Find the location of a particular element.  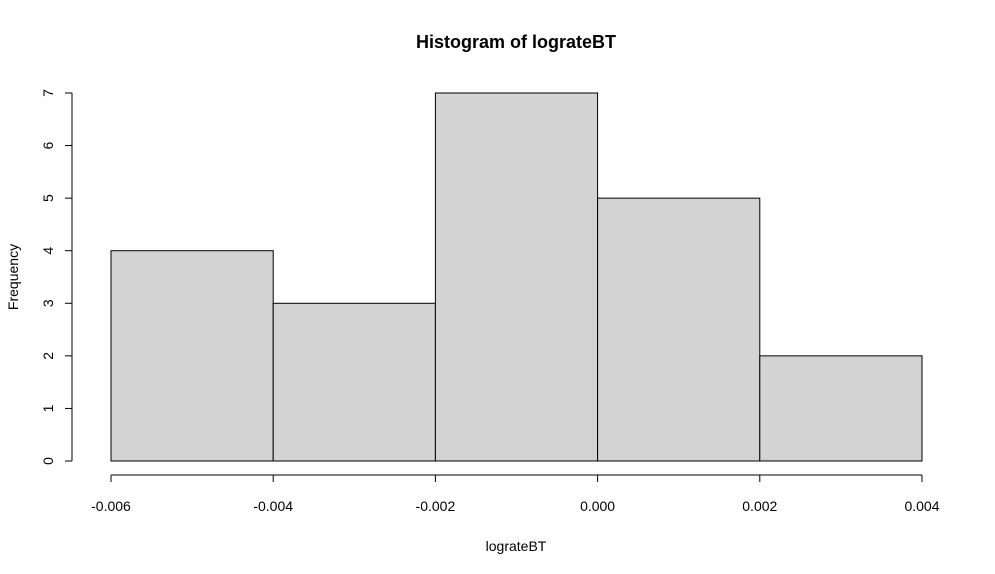

x-tick-label: -0.006 is located at coordinates (111, 506).